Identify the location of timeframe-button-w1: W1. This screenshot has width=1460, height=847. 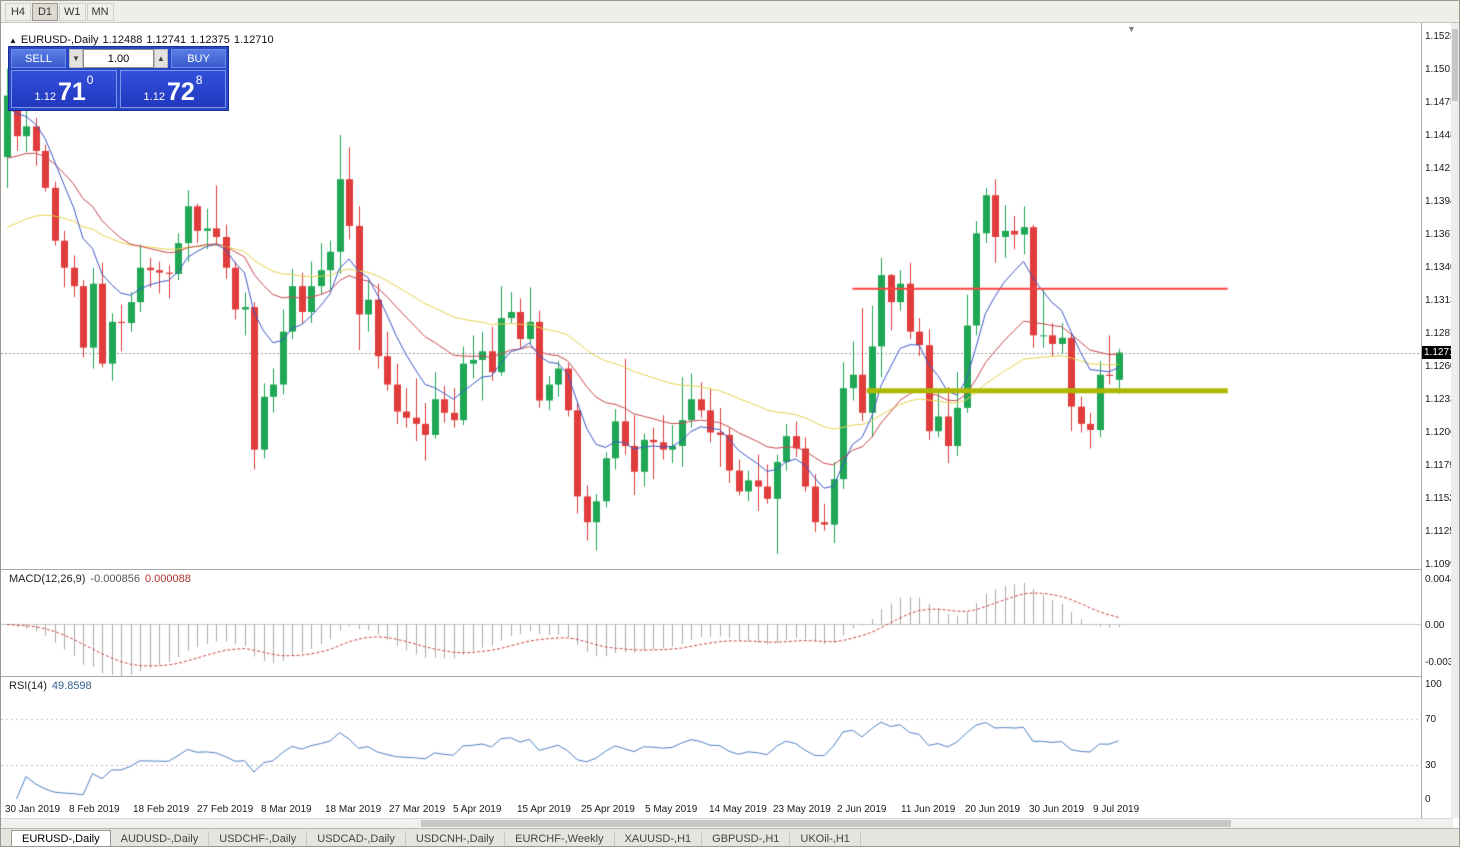
(72, 11).